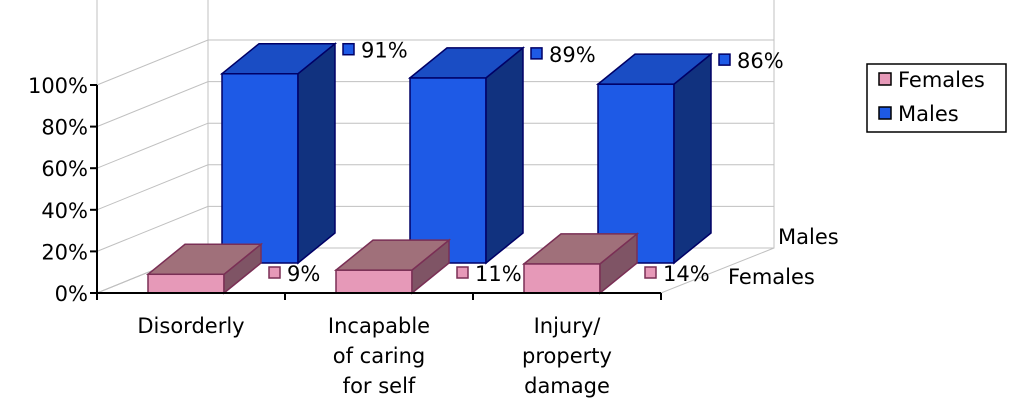  What do you see at coordinates (384, 51) in the screenshot?
I see `data-label-males: 91%` at bounding box center [384, 51].